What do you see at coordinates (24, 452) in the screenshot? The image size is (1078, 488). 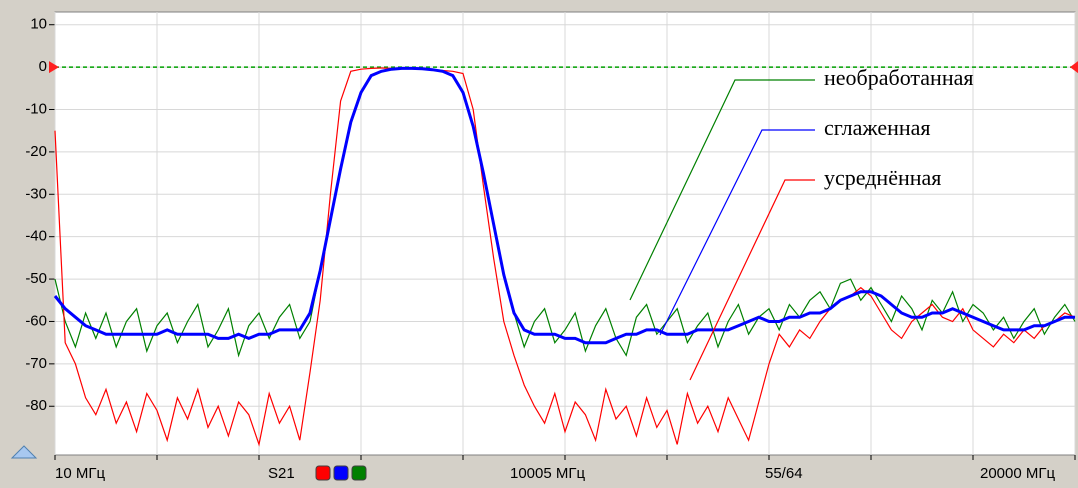 I see `marker-icon` at bounding box center [24, 452].